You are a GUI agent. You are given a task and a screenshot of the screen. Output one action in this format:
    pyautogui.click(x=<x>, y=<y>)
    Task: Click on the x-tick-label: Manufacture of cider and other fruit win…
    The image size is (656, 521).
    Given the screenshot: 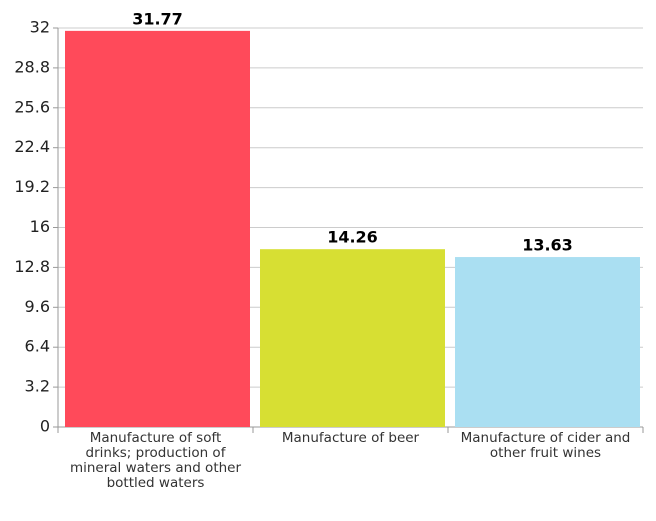 What is the action you would take?
    pyautogui.click(x=545, y=446)
    